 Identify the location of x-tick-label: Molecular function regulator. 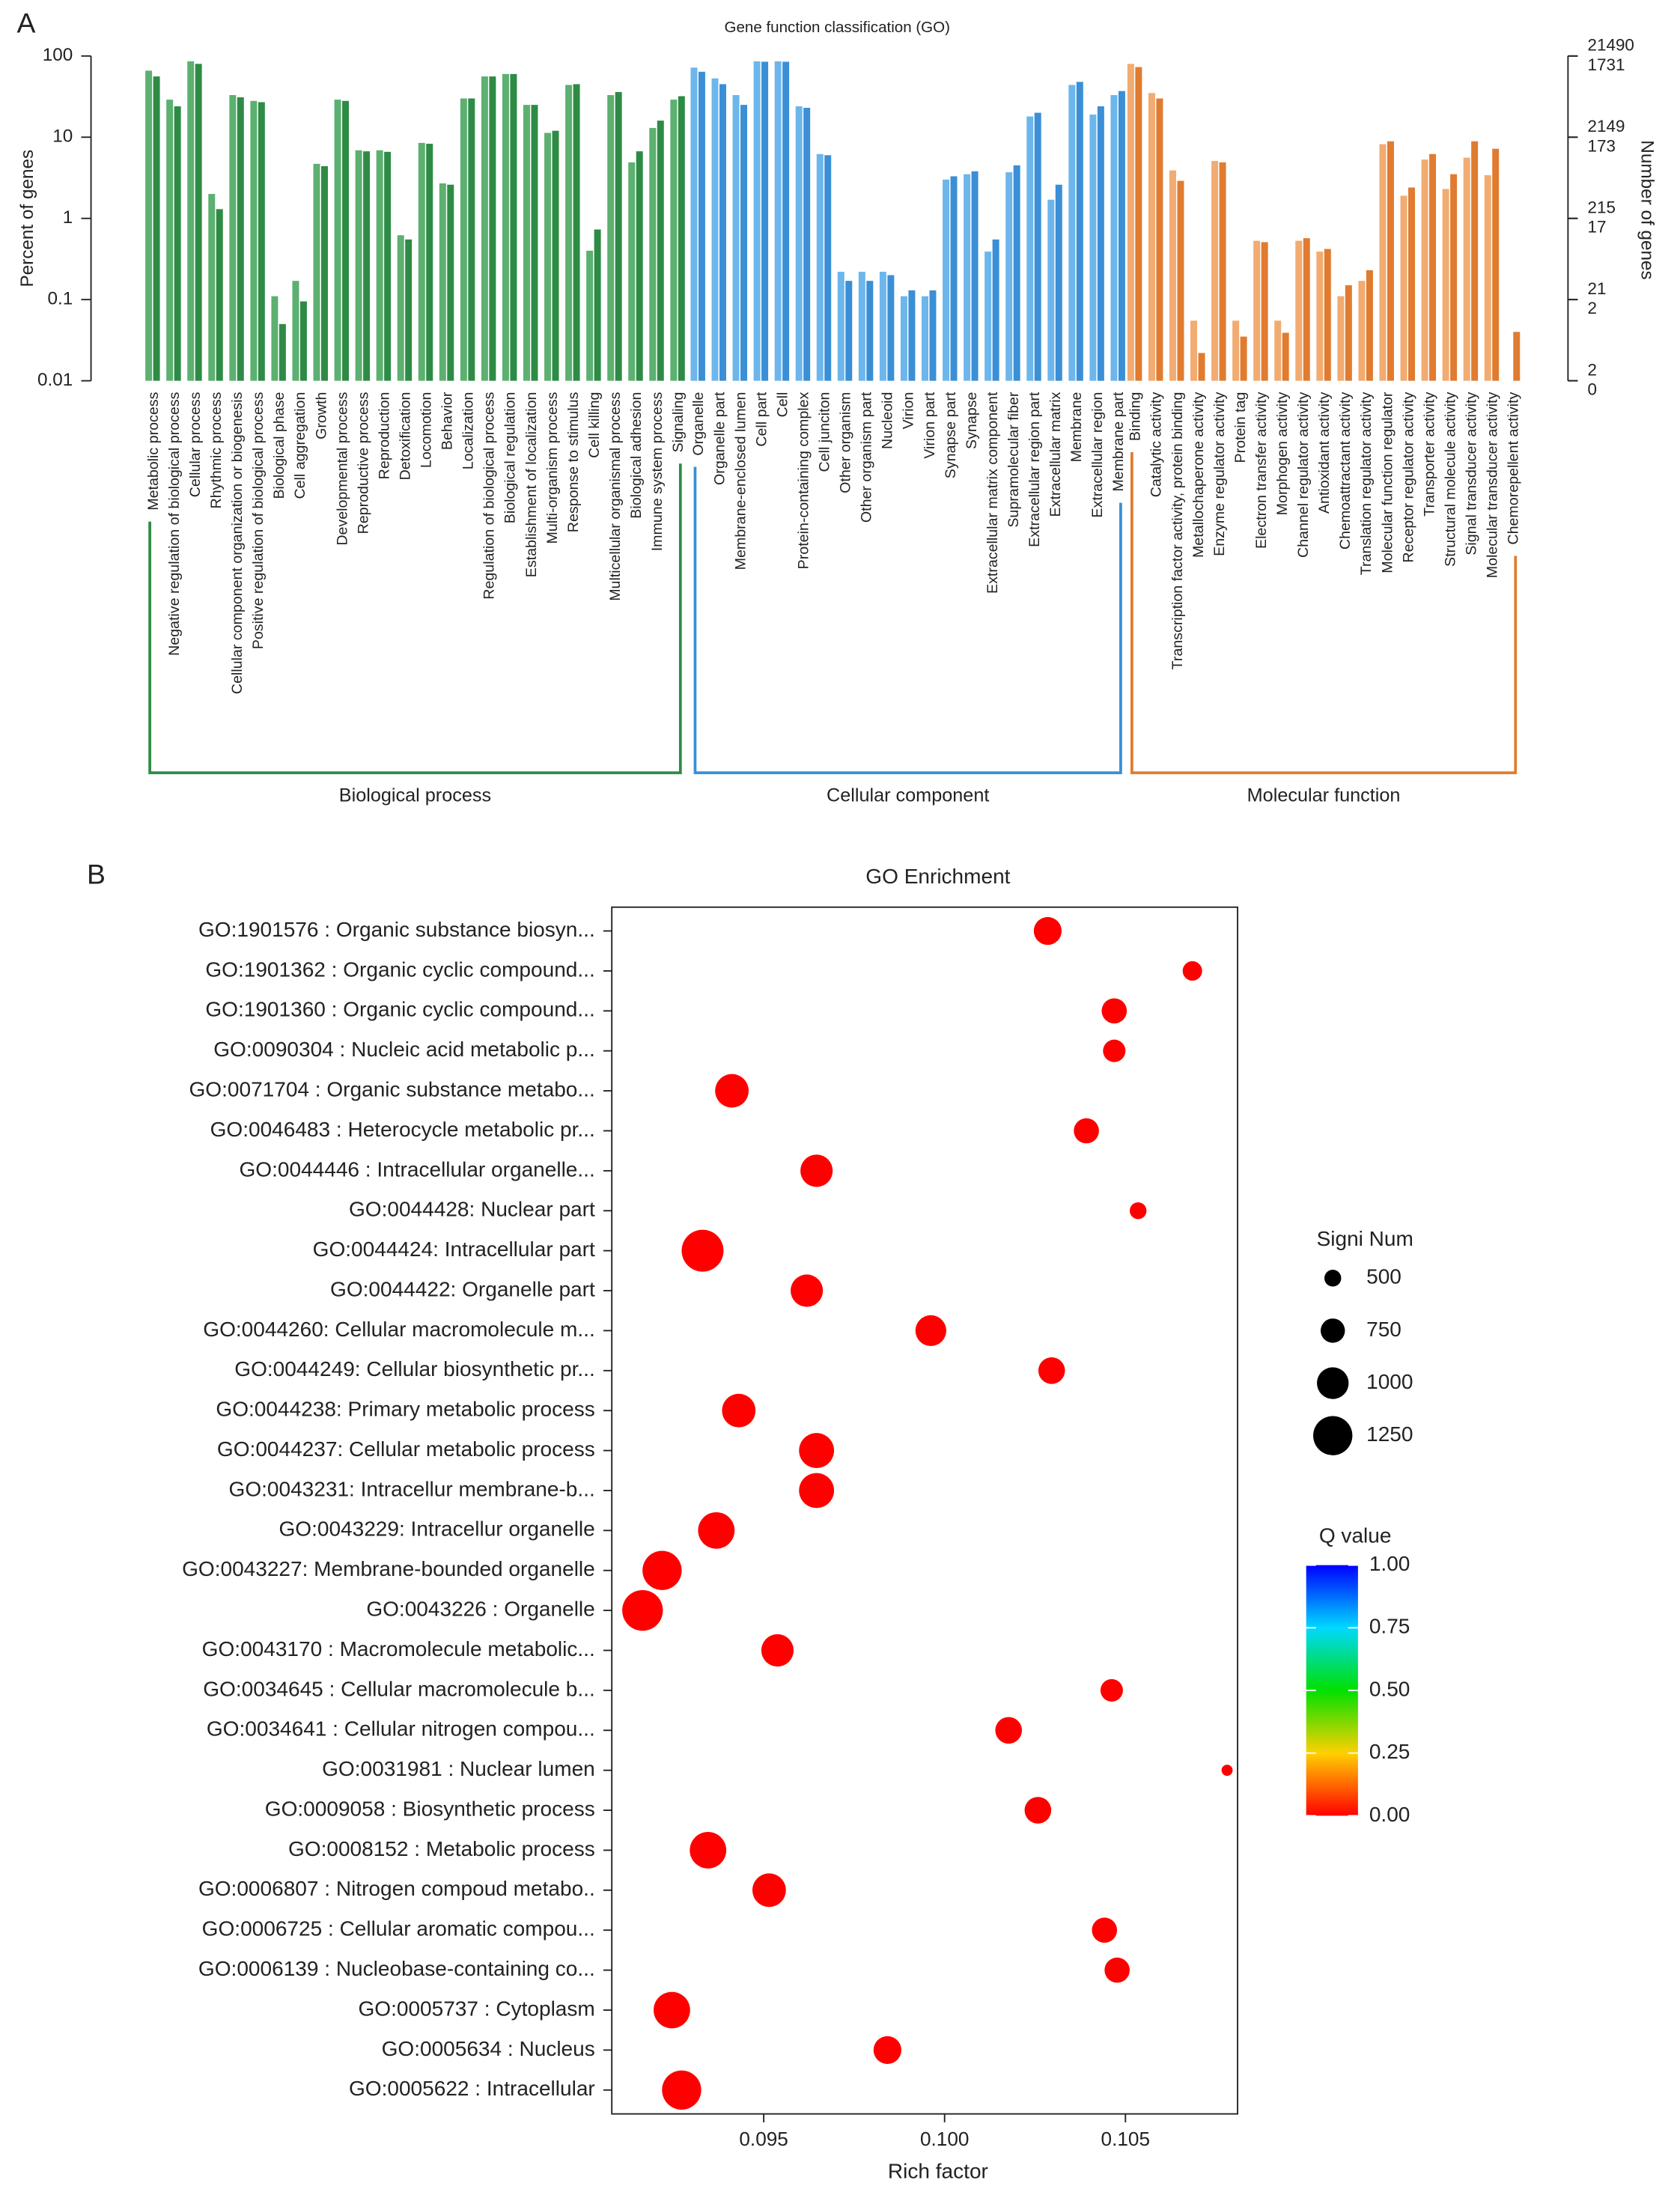
(1387, 482).